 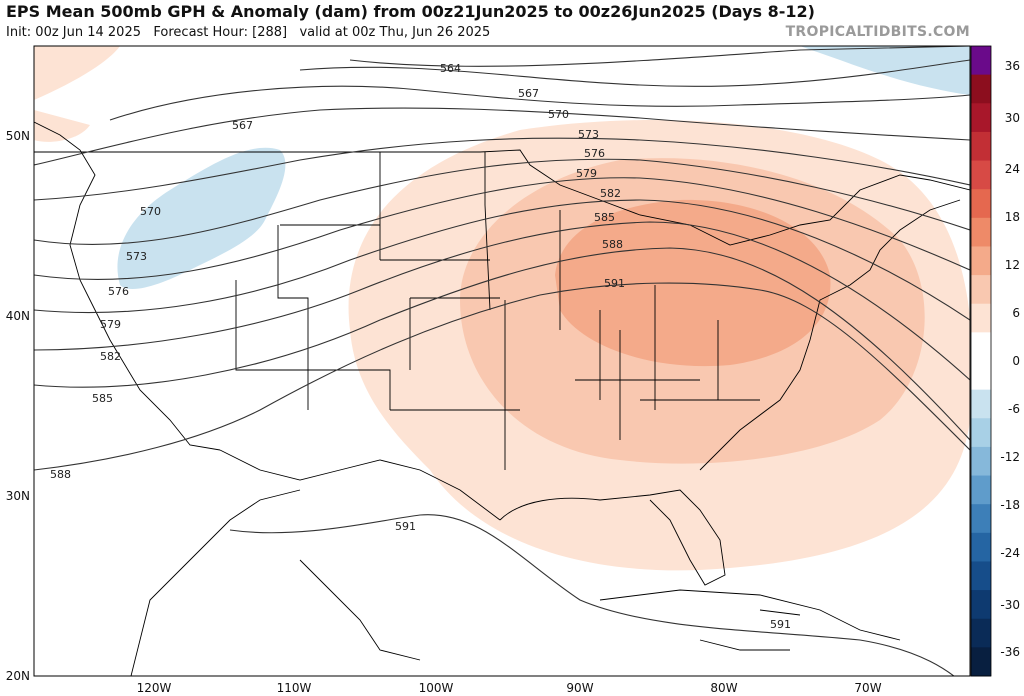 I want to click on lon-label: 120W, so click(x=154, y=688).